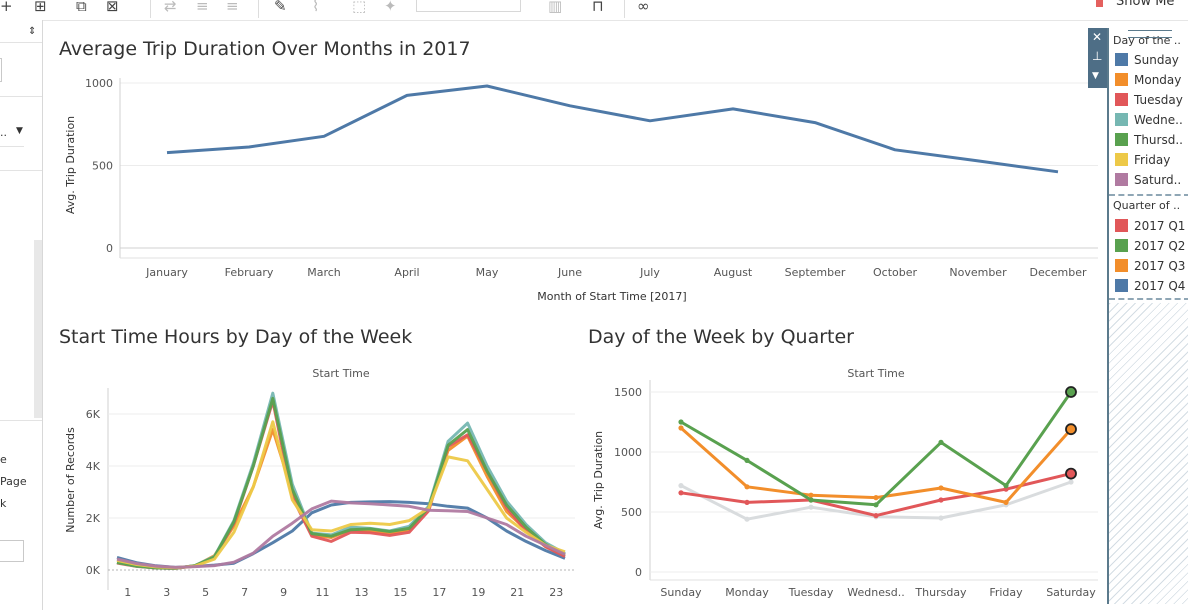  I want to click on x-tick-label: 11, so click(323, 592).